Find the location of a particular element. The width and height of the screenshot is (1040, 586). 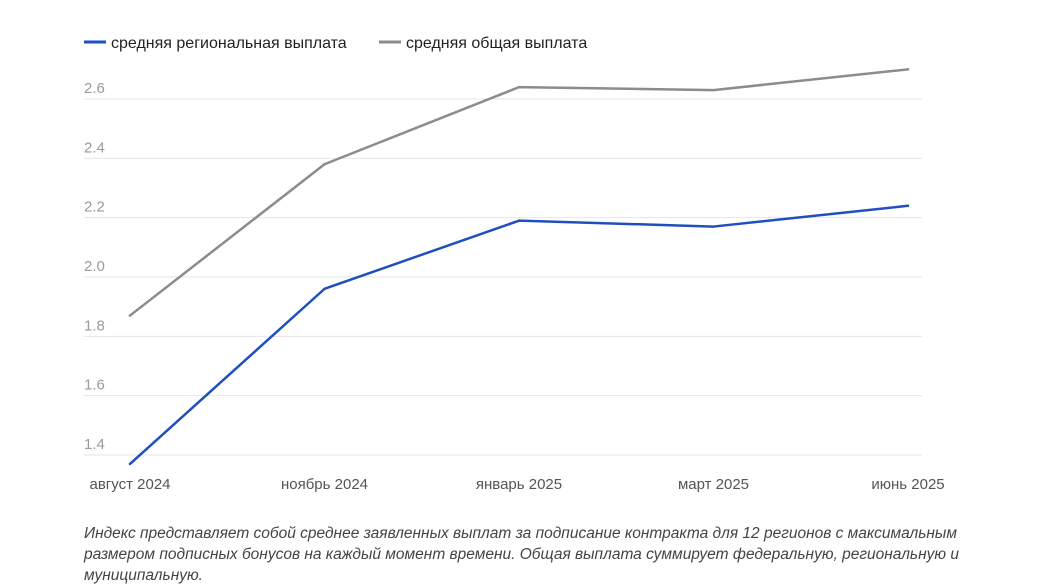

x-tick-label: январь 2025 is located at coordinates (519, 484).